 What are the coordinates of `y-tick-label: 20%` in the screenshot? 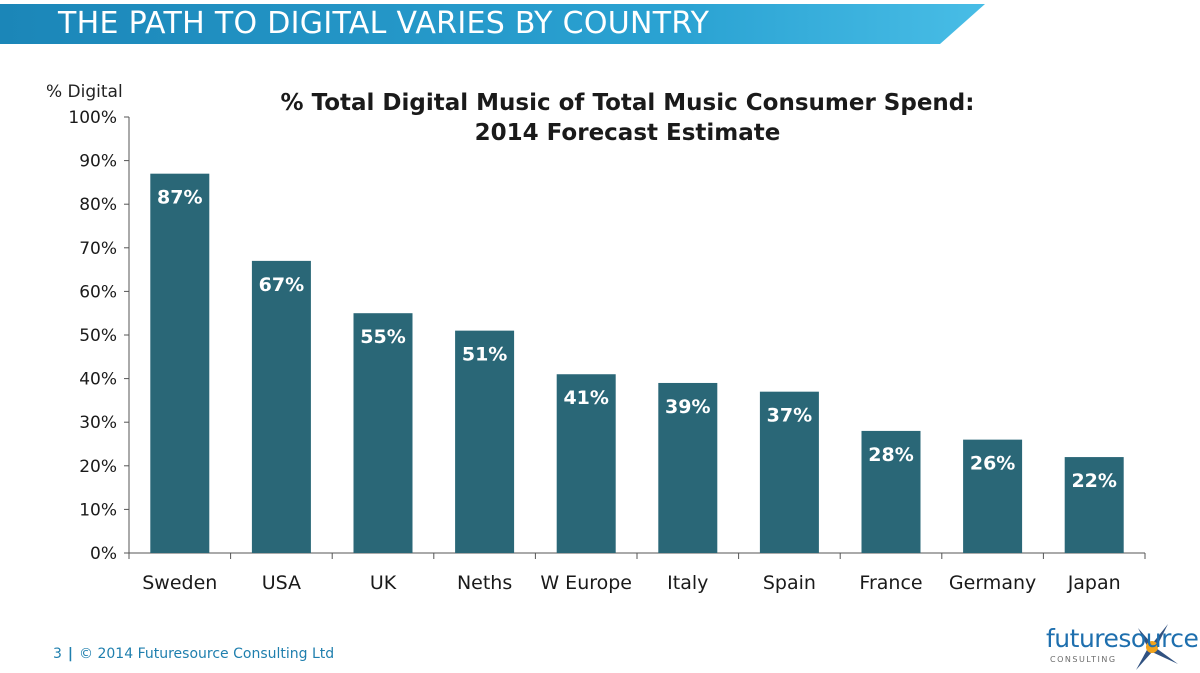 It's located at (98, 467).